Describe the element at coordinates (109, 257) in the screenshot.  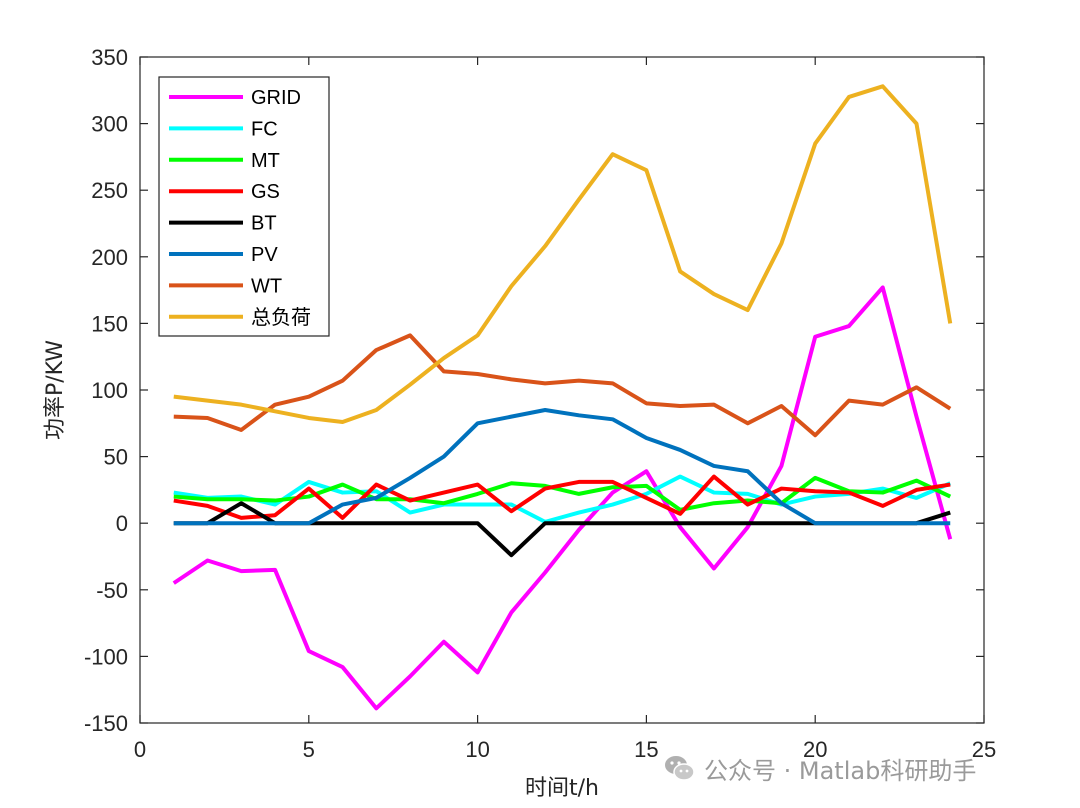
I see `y-tick-label: 200` at that location.